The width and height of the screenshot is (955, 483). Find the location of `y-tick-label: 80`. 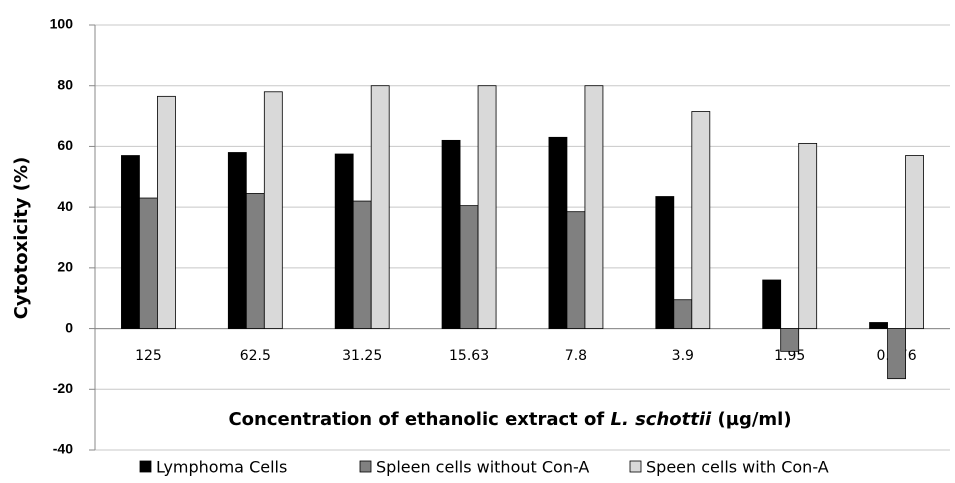

y-tick-label: 80 is located at coordinates (65, 84).